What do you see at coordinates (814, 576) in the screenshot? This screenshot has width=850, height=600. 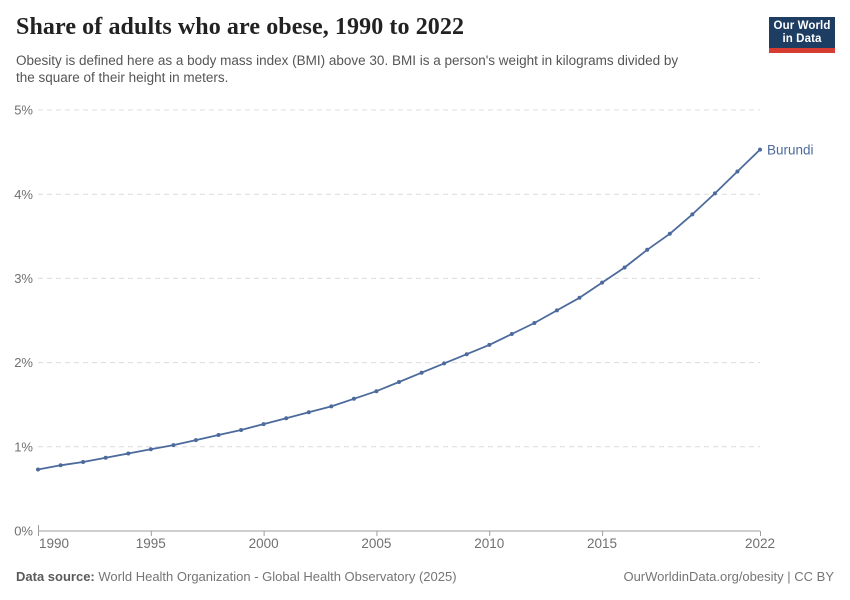 I see `license-link: CC BY` at bounding box center [814, 576].